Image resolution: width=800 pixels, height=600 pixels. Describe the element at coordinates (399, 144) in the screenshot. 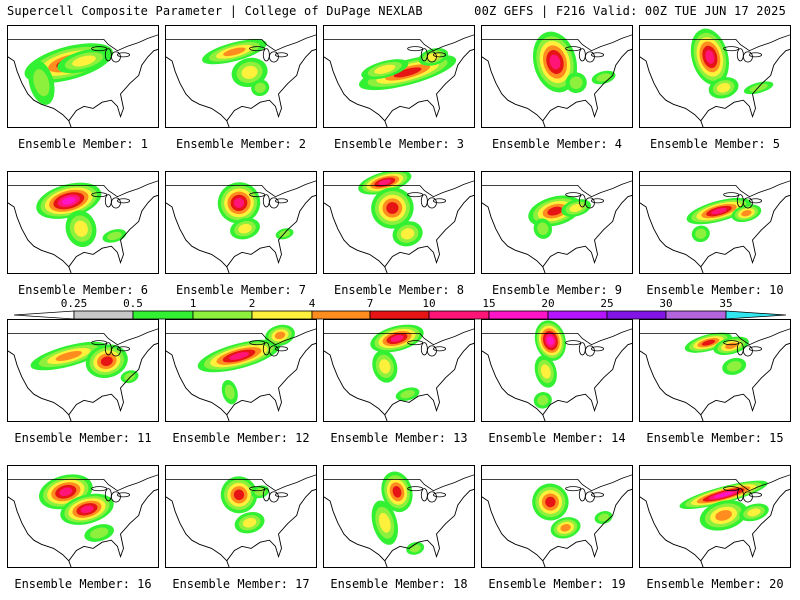

I see `ensemble-member-label: Ensemble Member: 3` at that location.